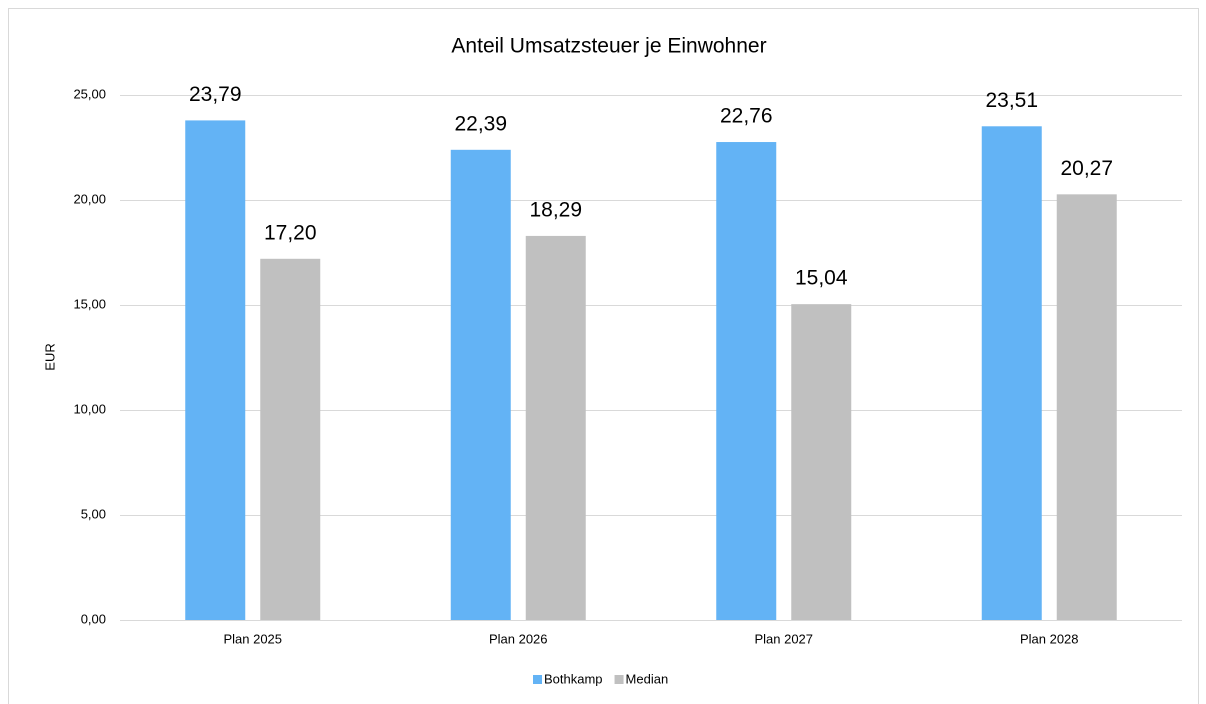 This screenshot has width=1206, height=704. I want to click on data-label: 22,76, so click(746, 116).